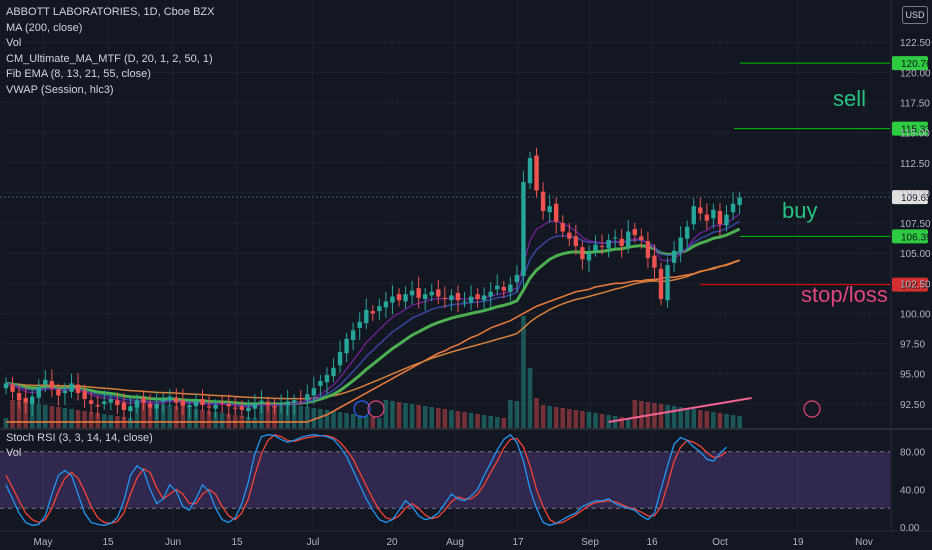 The image size is (932, 550). I want to click on price-tick-label: 102.50, so click(915, 284).